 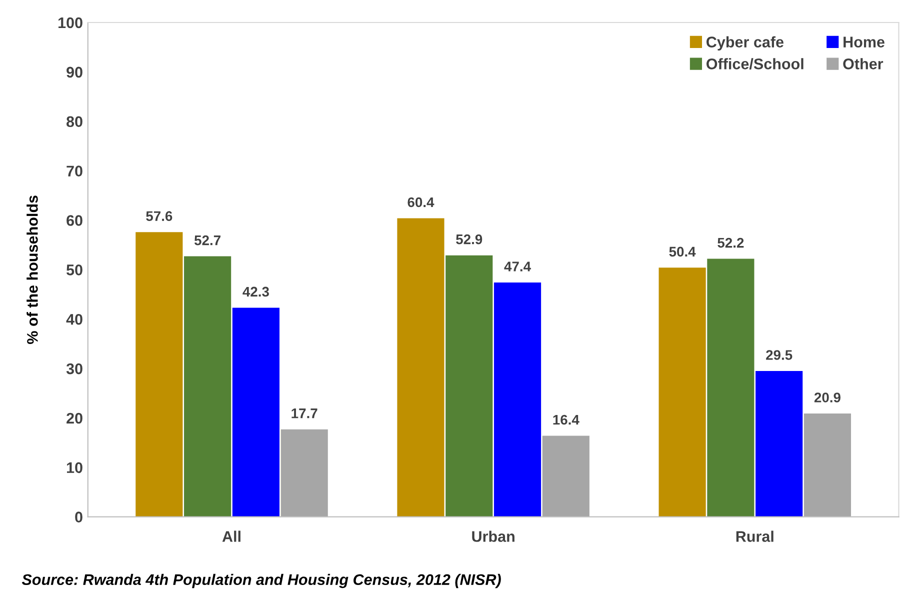 What do you see at coordinates (493, 536) in the screenshot?
I see `x-tick-label: Urban` at bounding box center [493, 536].